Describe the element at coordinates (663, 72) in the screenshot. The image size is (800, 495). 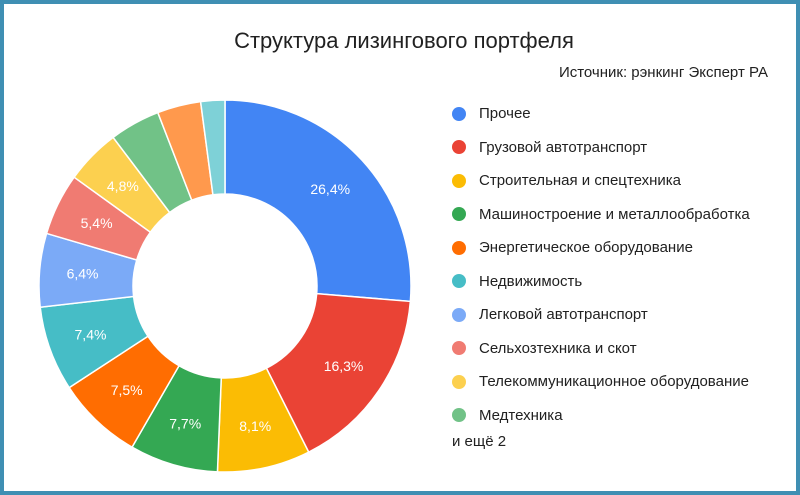
I see `chart-subtitle: Источник: рэнкинг Эксперт РА` at that location.